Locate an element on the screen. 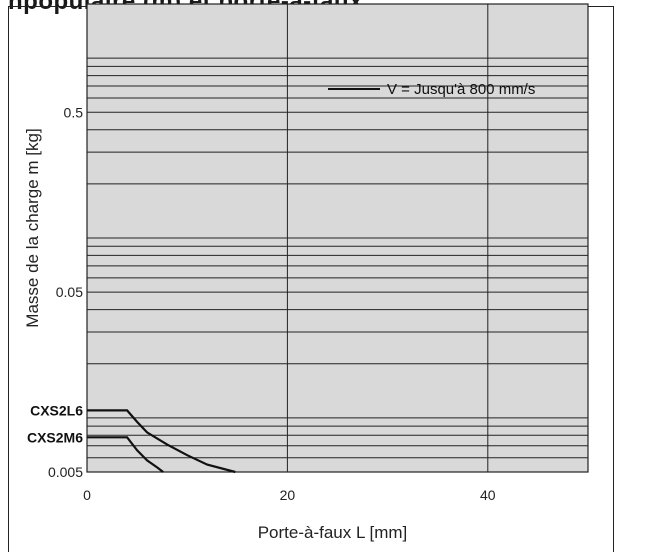  series-label: CXS2L6 is located at coordinates (56, 410).